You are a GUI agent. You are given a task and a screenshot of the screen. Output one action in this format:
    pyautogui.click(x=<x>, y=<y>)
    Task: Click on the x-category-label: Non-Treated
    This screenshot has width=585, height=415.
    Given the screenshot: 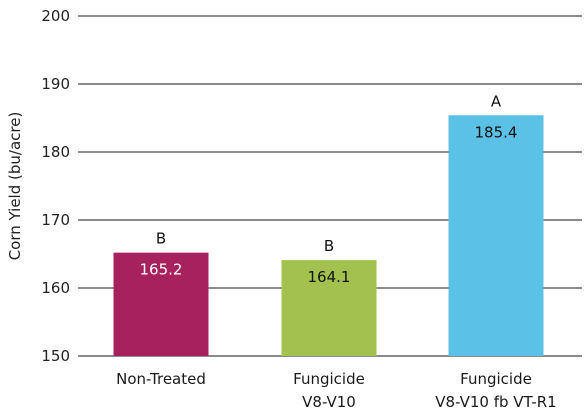 What is the action you would take?
    pyautogui.click(x=161, y=379)
    